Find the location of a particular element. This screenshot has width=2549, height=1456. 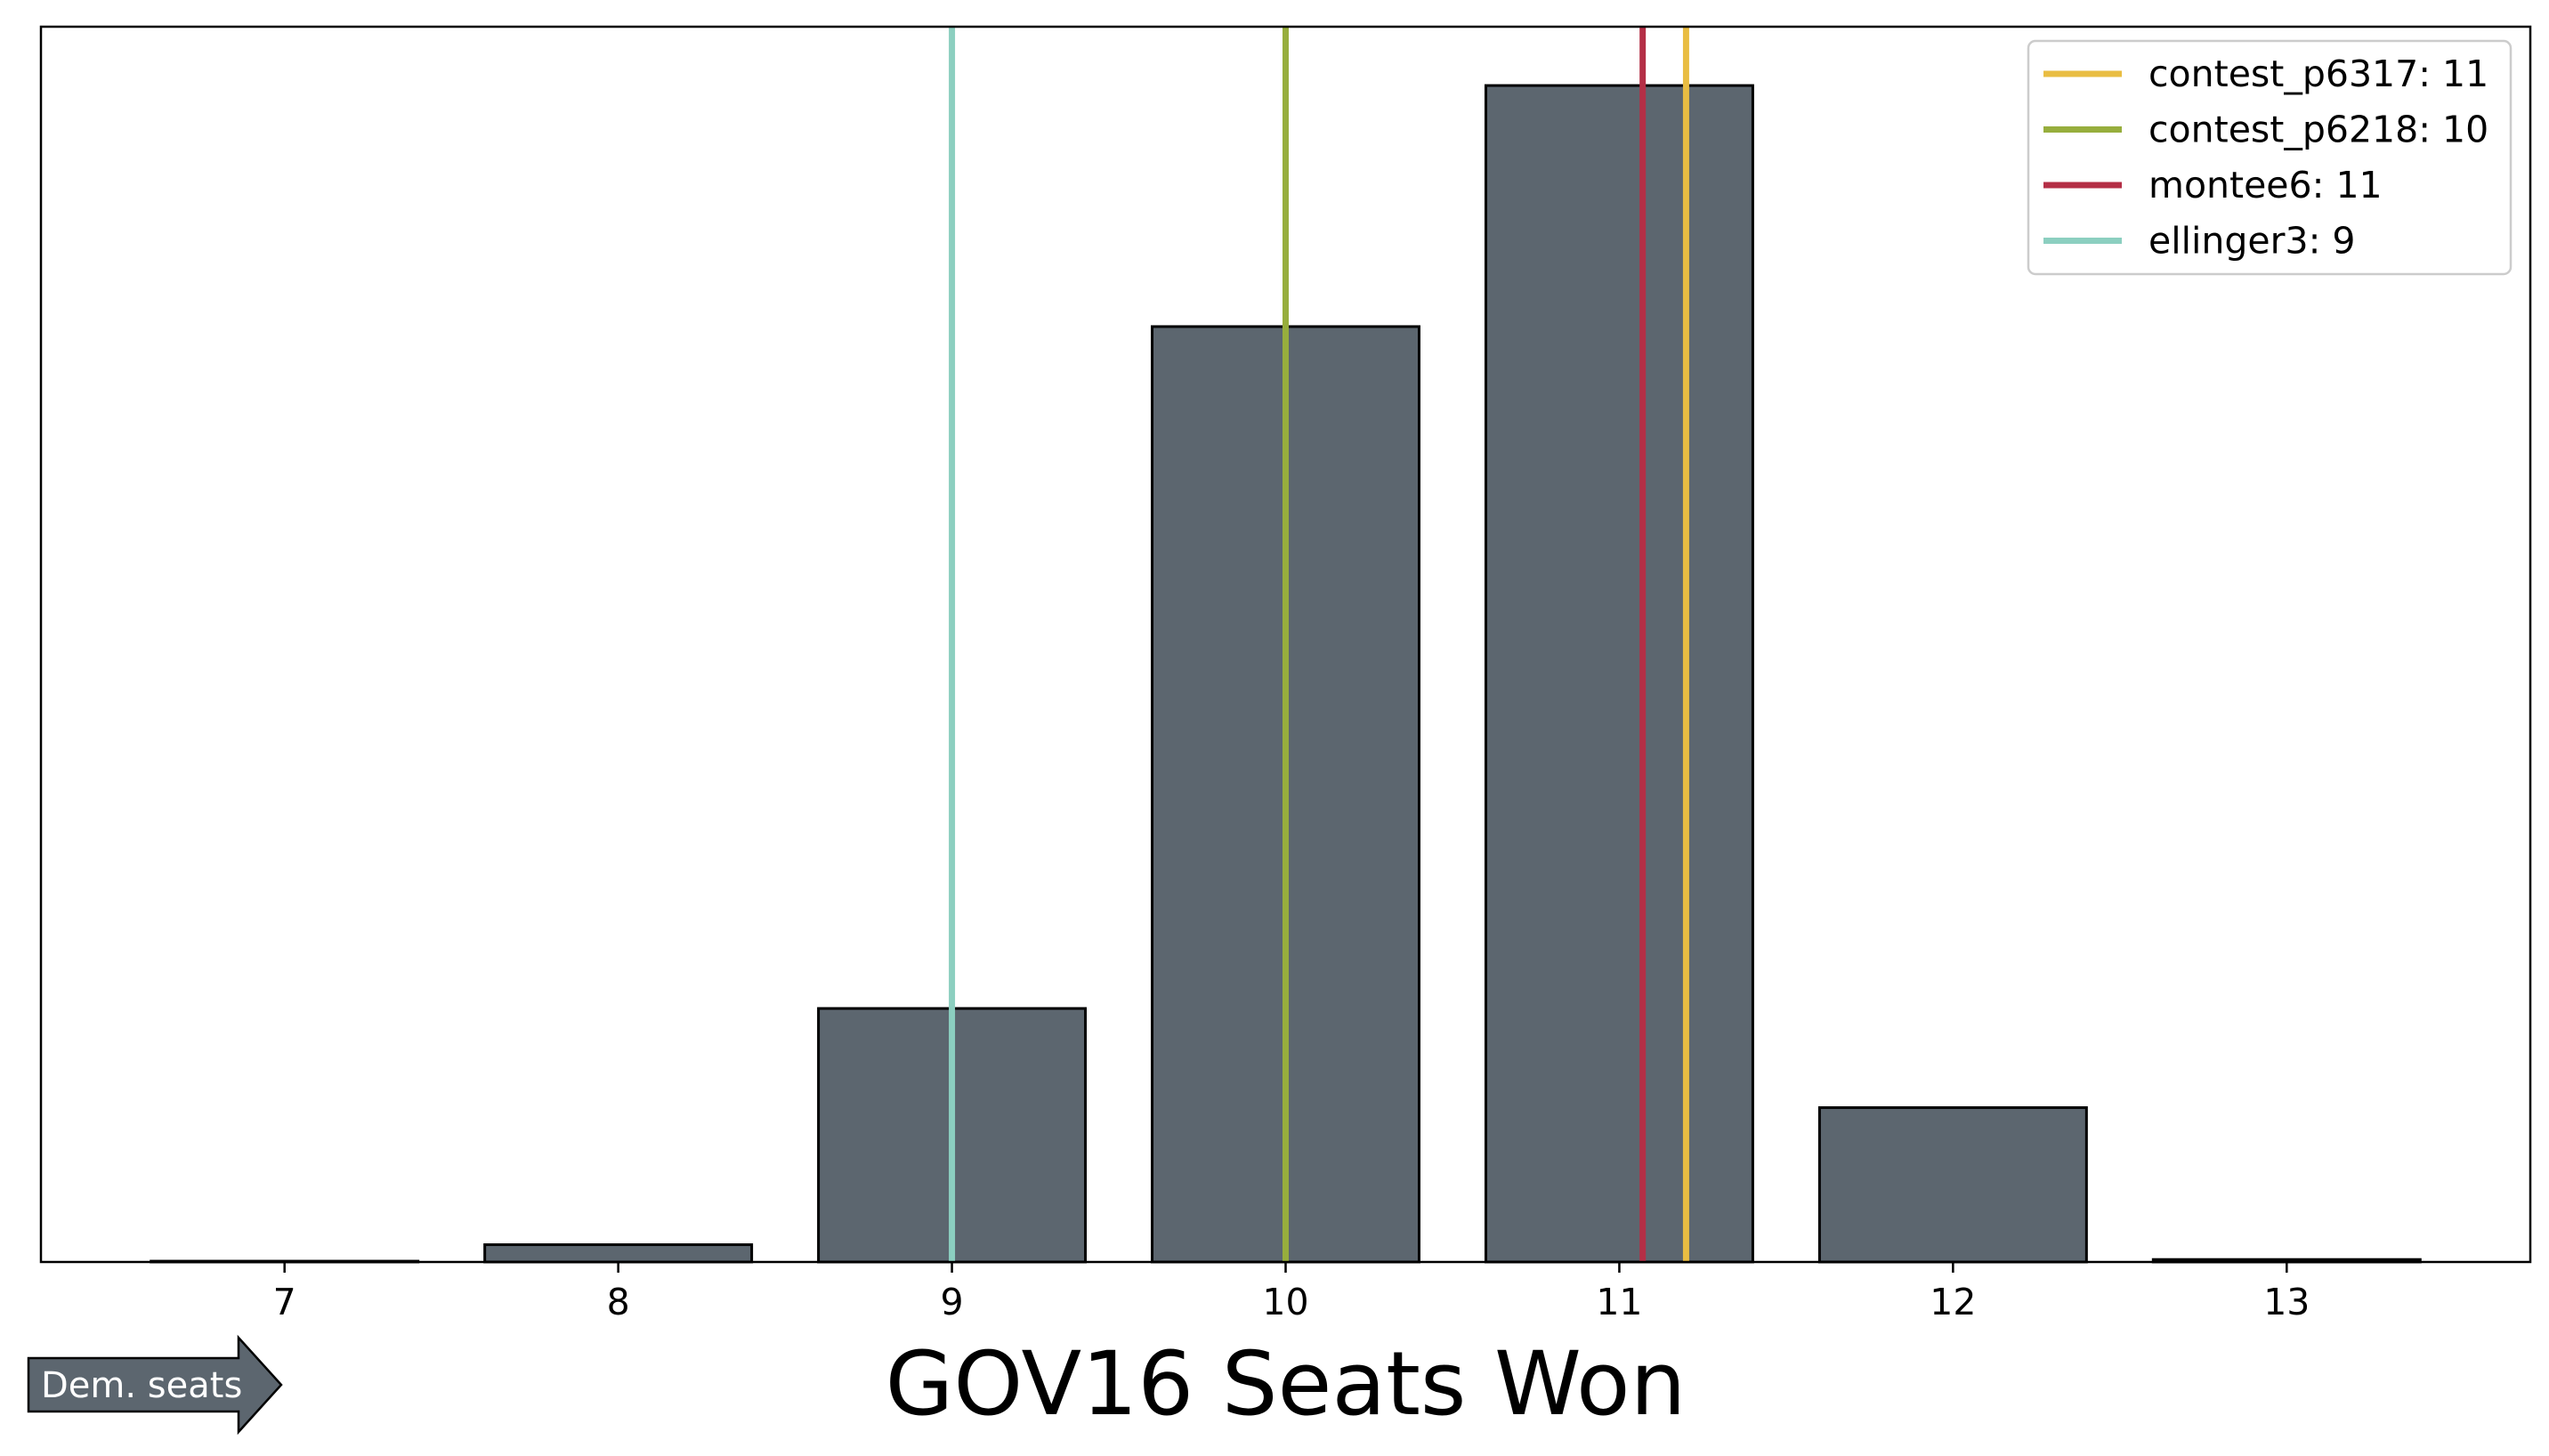

legend-label-2: contest_p6218: 10 is located at coordinates (2318, 130).